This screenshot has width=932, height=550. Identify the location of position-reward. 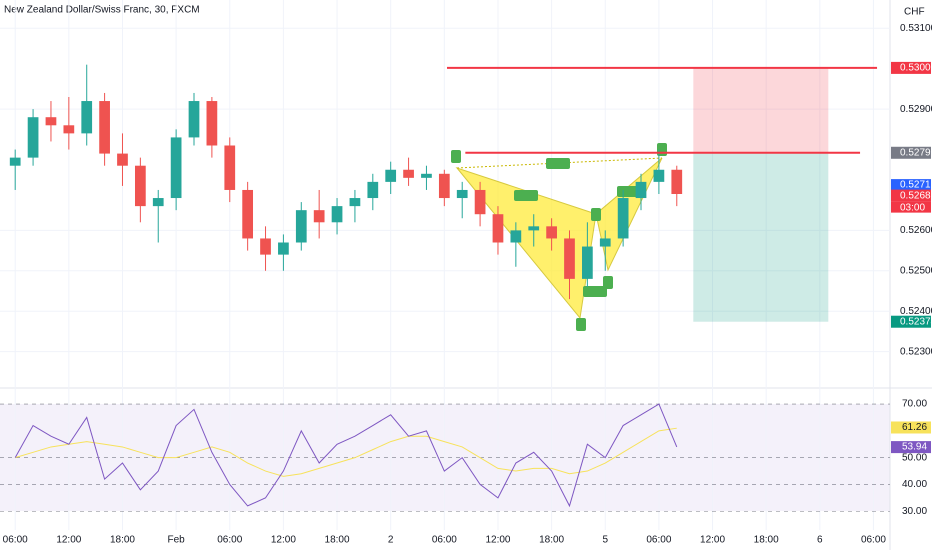
(761, 237).